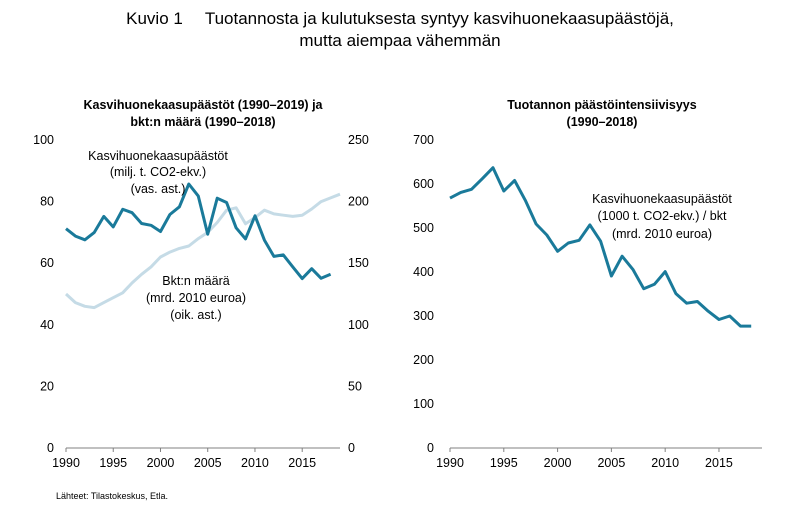 Image resolution: width=800 pixels, height=514 pixels. Describe the element at coordinates (355, 386) in the screenshot. I see `panel1-y-right-tick-label: 50` at that location.